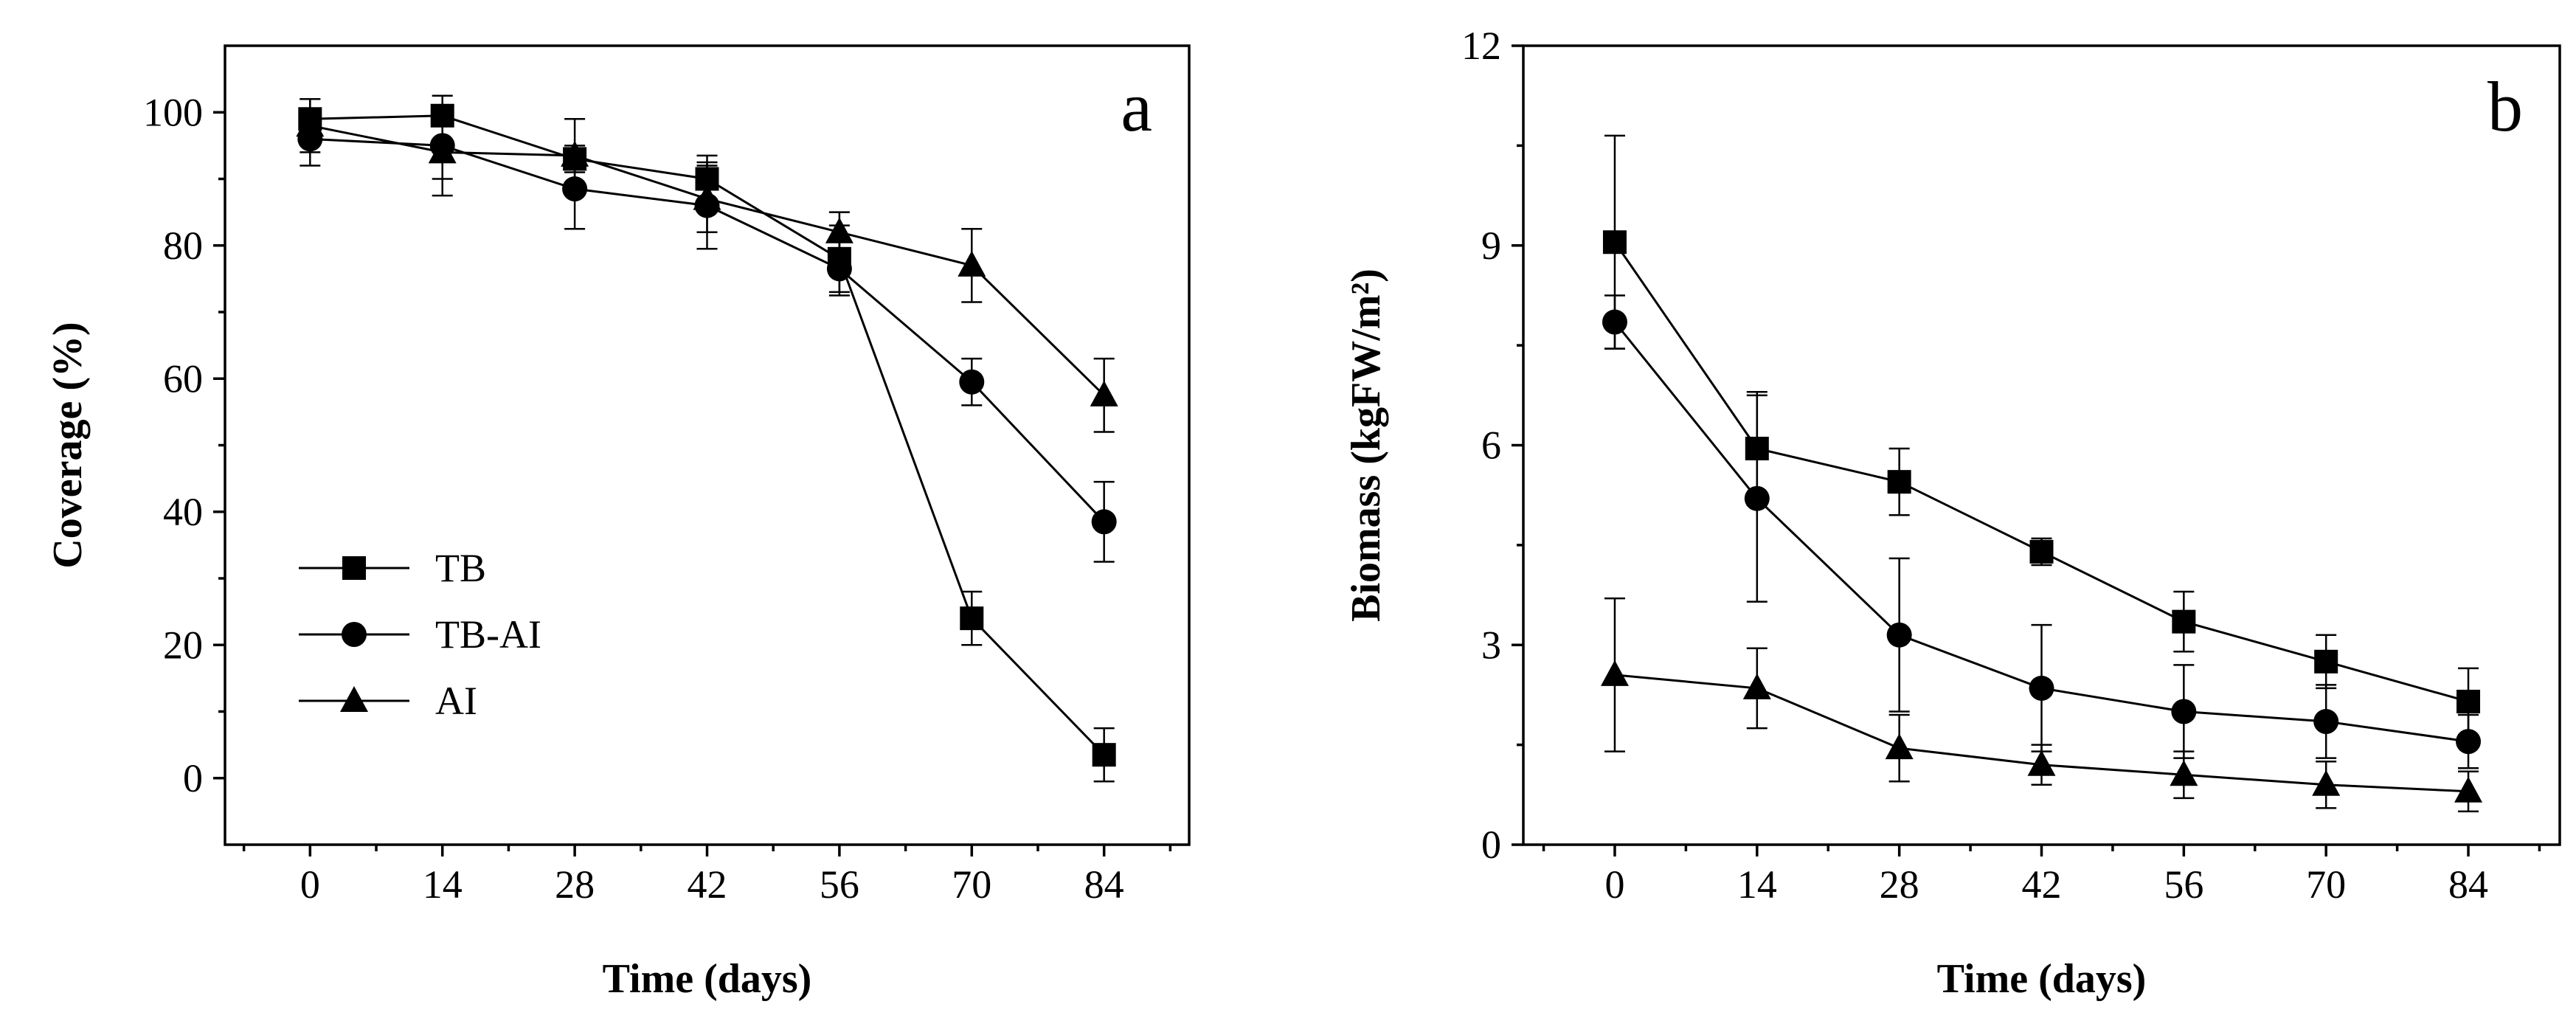 The width and height of the screenshot is (2576, 1021). I want to click on y-tick-label: 6, so click(1491, 445).